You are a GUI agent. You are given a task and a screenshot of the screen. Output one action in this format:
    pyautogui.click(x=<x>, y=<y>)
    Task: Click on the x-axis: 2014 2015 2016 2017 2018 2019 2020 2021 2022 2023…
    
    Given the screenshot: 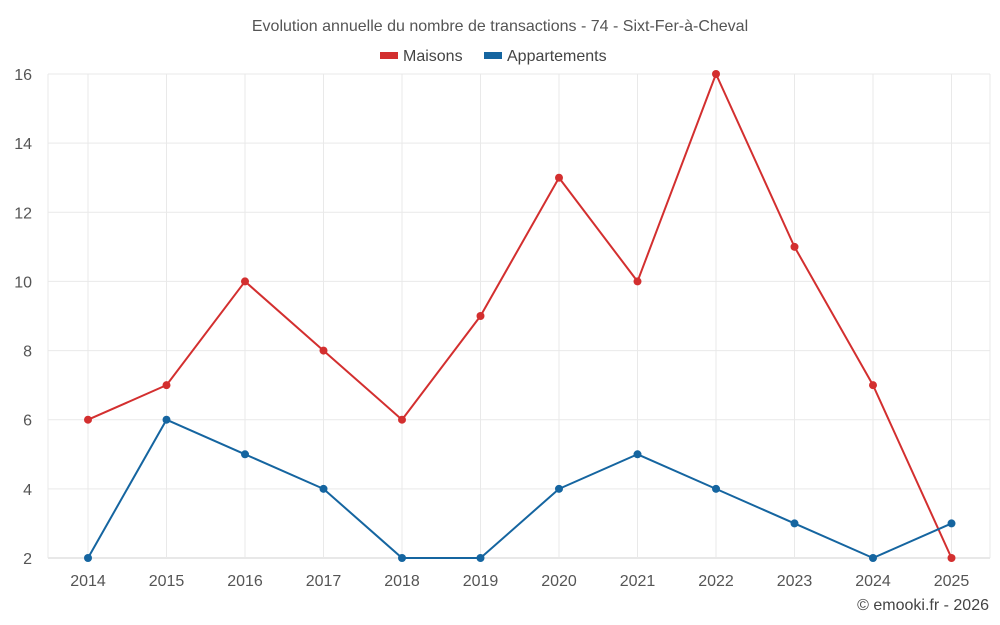 What is the action you would take?
    pyautogui.click(x=519, y=581)
    